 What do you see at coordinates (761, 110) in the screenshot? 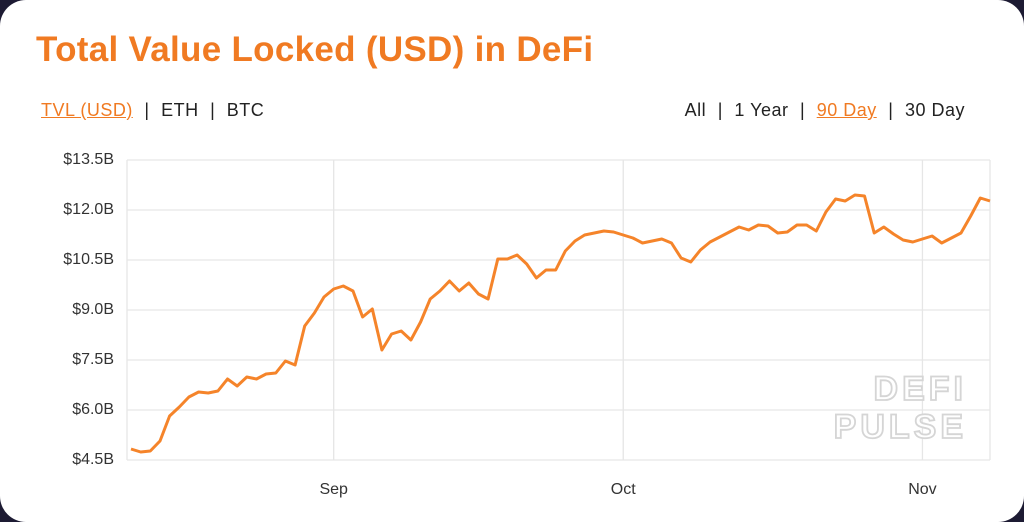
I see `tab: 1 Year` at bounding box center [761, 110].